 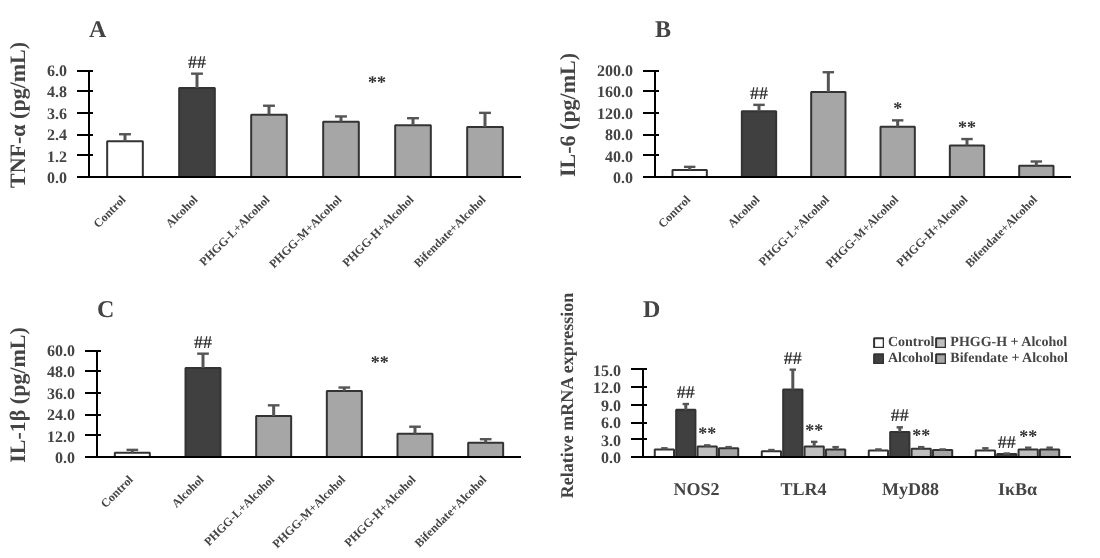 What do you see at coordinates (61, 393) in the screenshot?
I see `y-tick-label: 36.0` at bounding box center [61, 393].